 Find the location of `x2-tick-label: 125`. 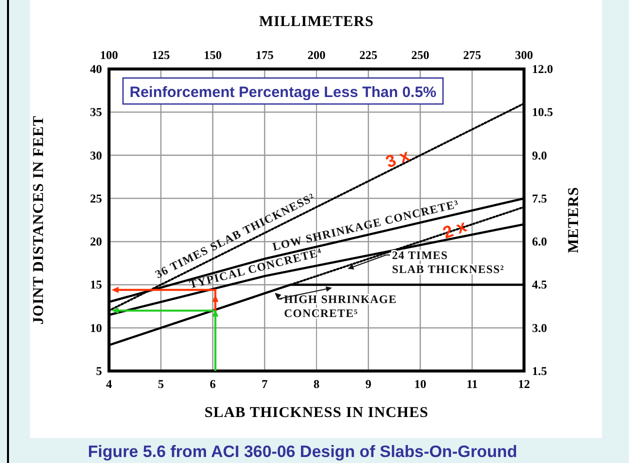

x2-tick-label: 125 is located at coordinates (161, 55).